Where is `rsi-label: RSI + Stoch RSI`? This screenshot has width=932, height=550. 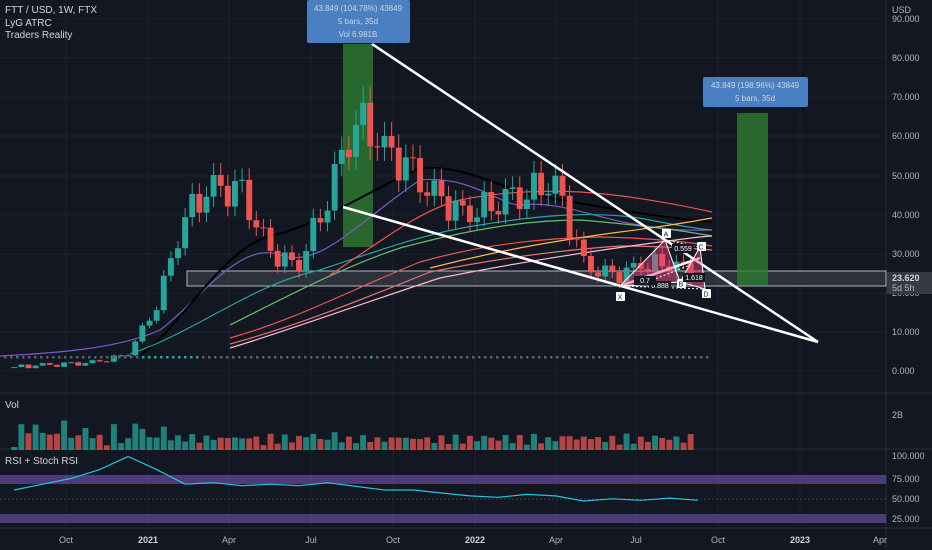
rsi-label: RSI + Stoch RSI is located at coordinates (41, 461).